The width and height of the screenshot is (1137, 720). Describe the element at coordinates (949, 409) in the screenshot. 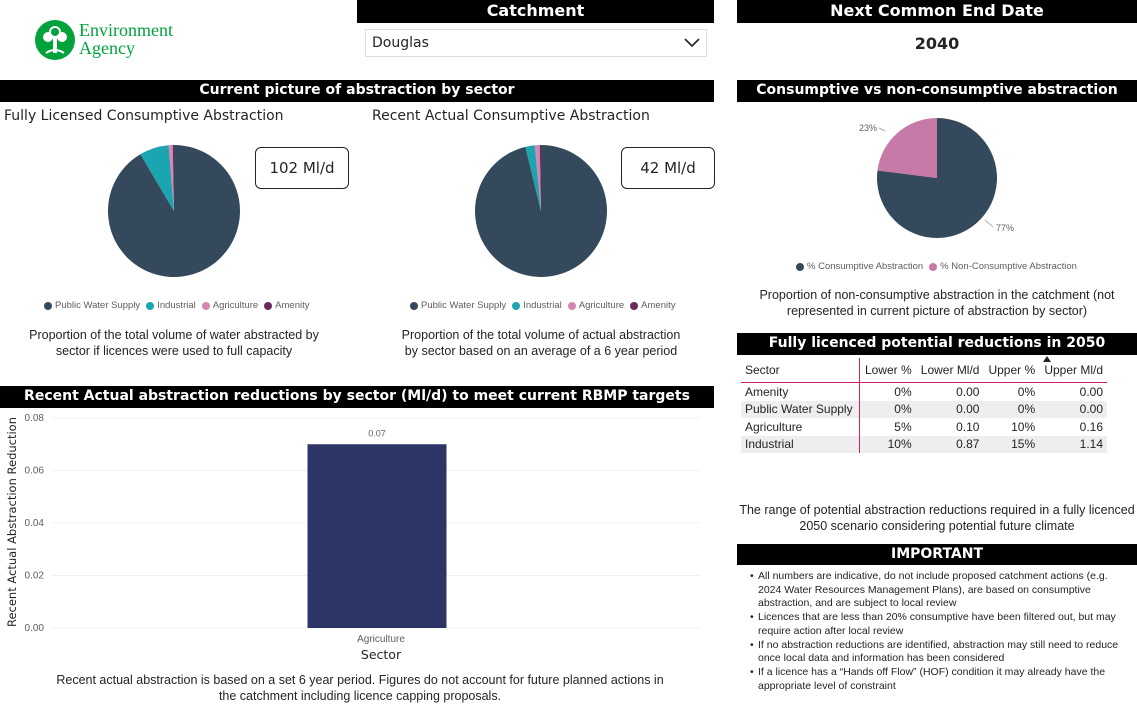

I see `cell-lower-mld: 0.00` at that location.